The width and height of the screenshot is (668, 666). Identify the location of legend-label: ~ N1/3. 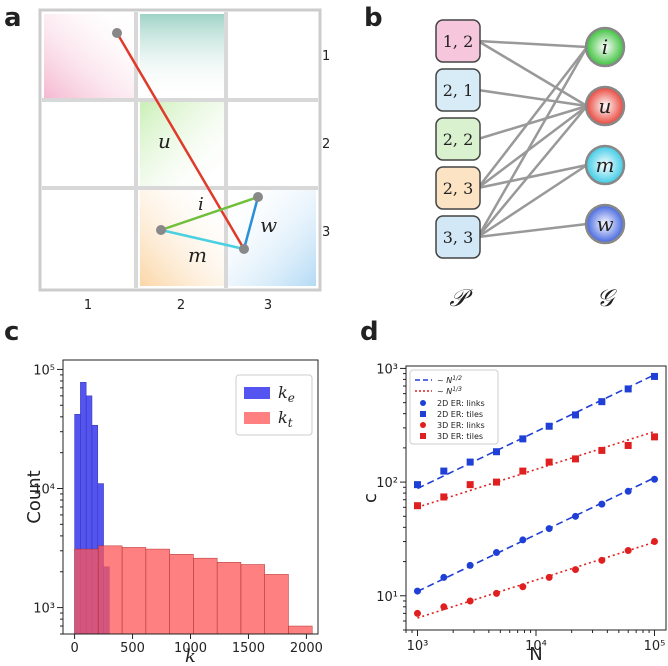
(449, 391).